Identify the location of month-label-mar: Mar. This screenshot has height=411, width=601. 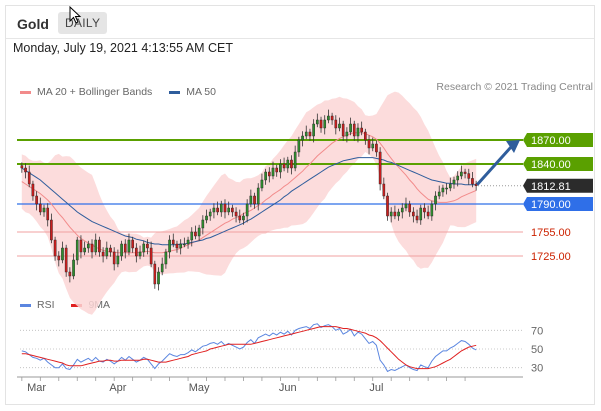
(36, 388).